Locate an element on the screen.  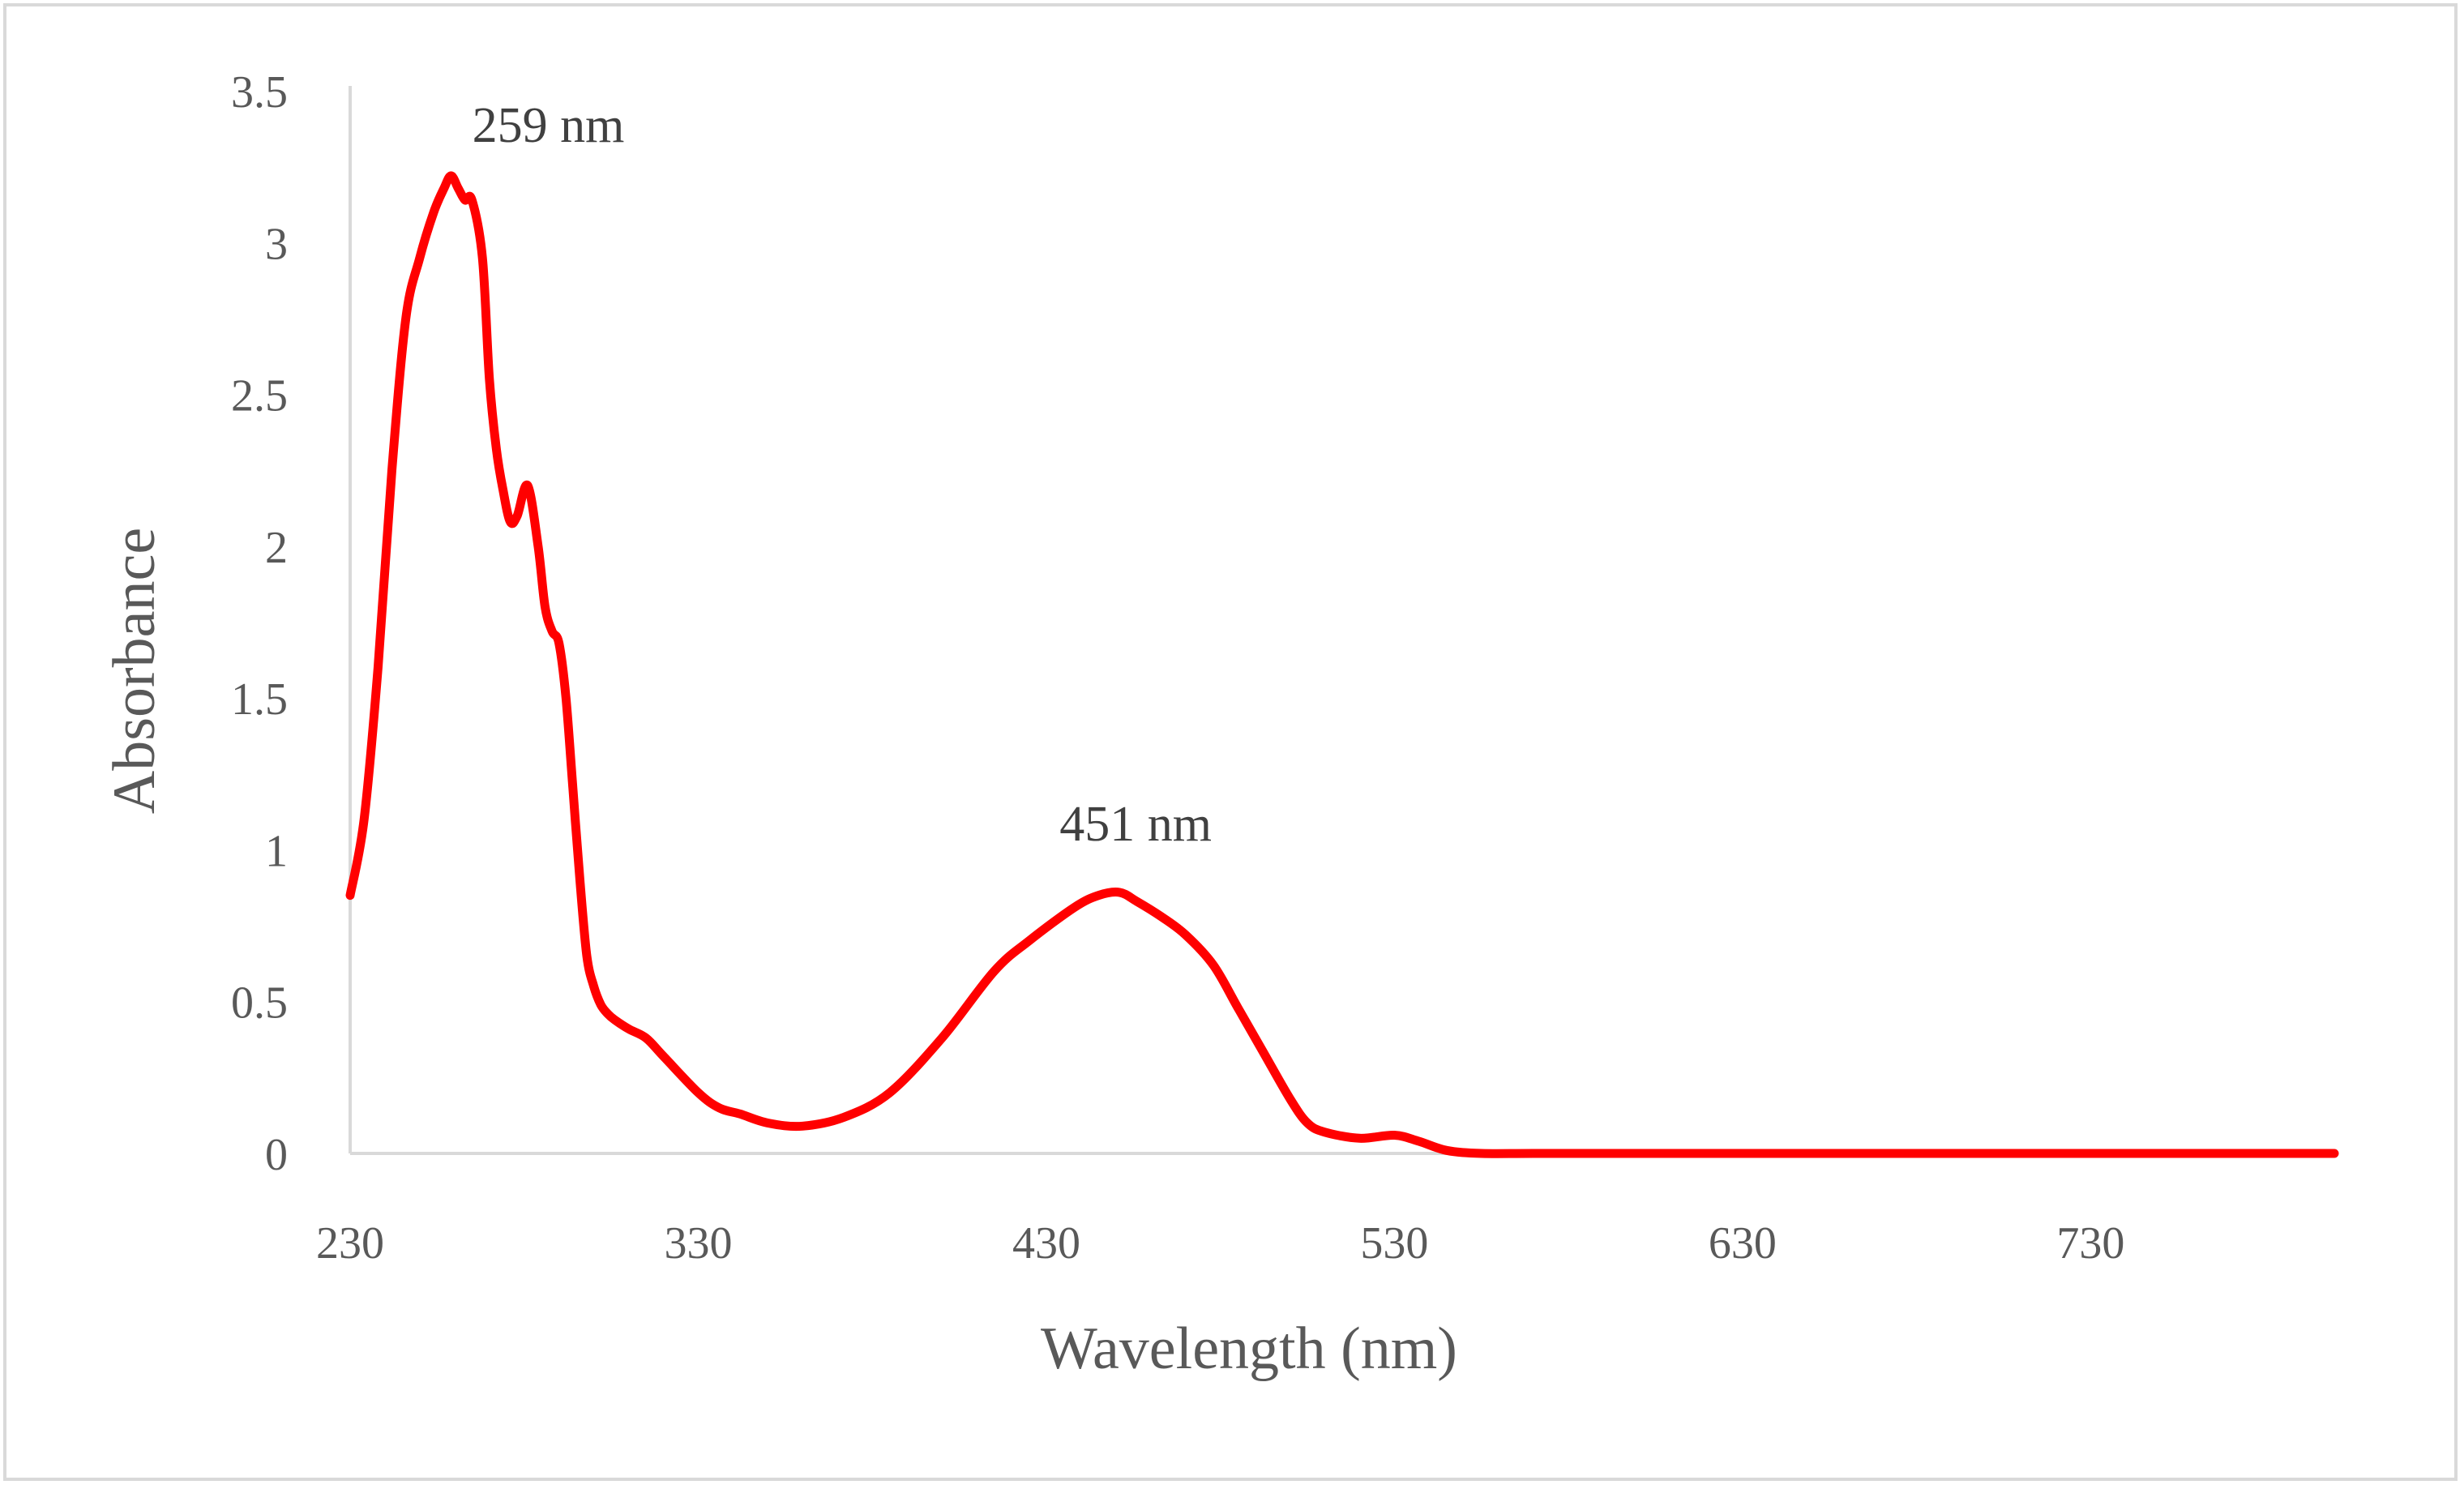
y-tick-label: 3 is located at coordinates (276, 244).